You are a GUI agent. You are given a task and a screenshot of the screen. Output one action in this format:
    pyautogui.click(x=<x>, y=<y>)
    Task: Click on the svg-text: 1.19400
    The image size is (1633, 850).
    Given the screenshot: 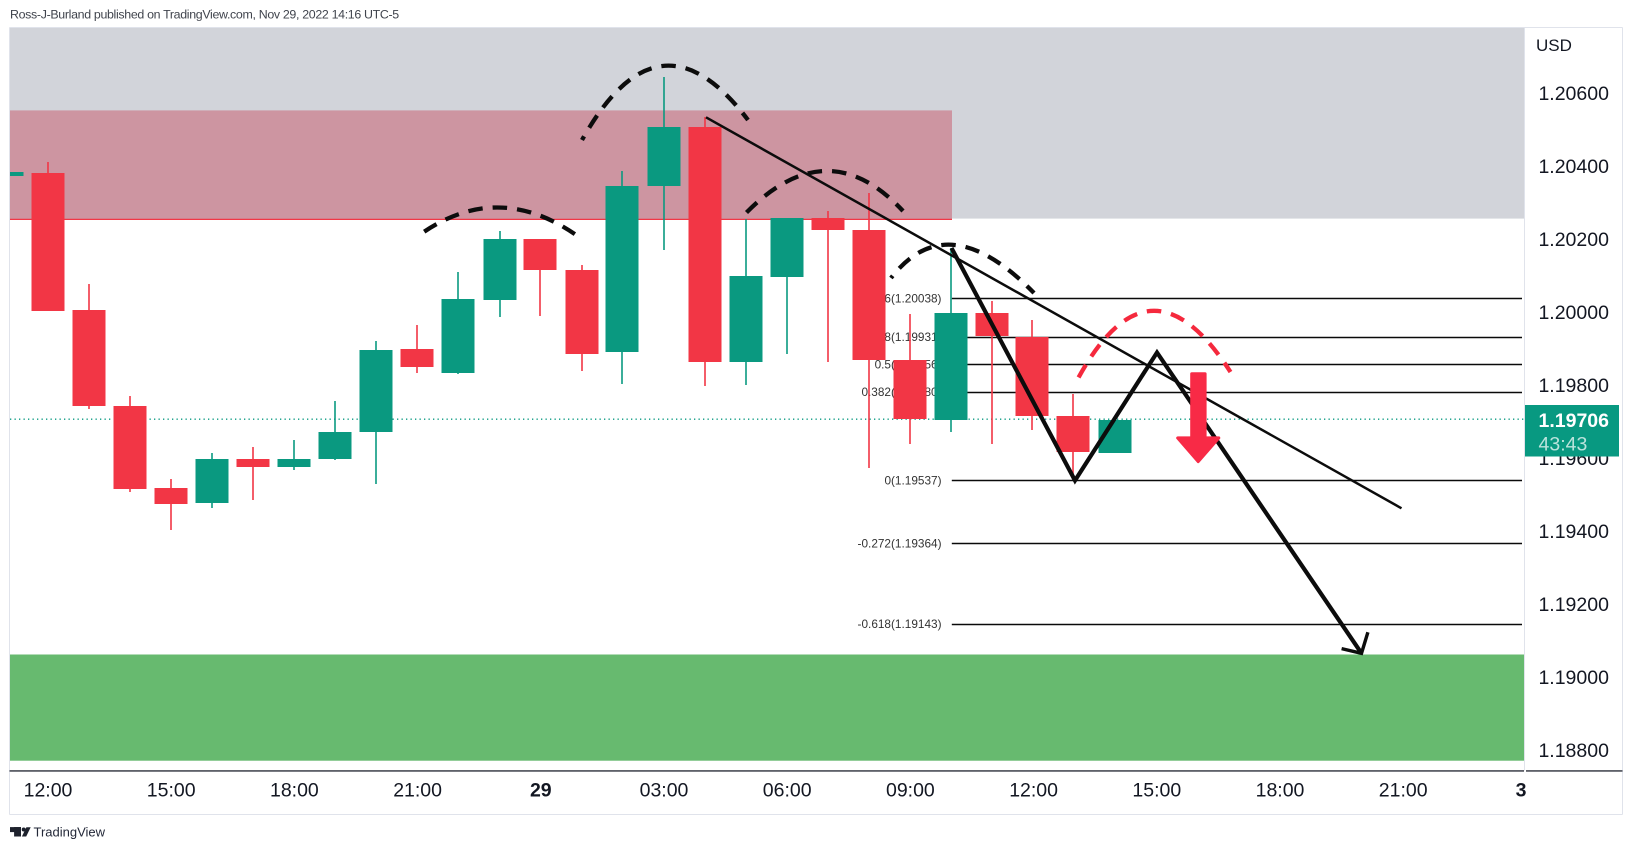 What is the action you would take?
    pyautogui.click(x=1573, y=532)
    